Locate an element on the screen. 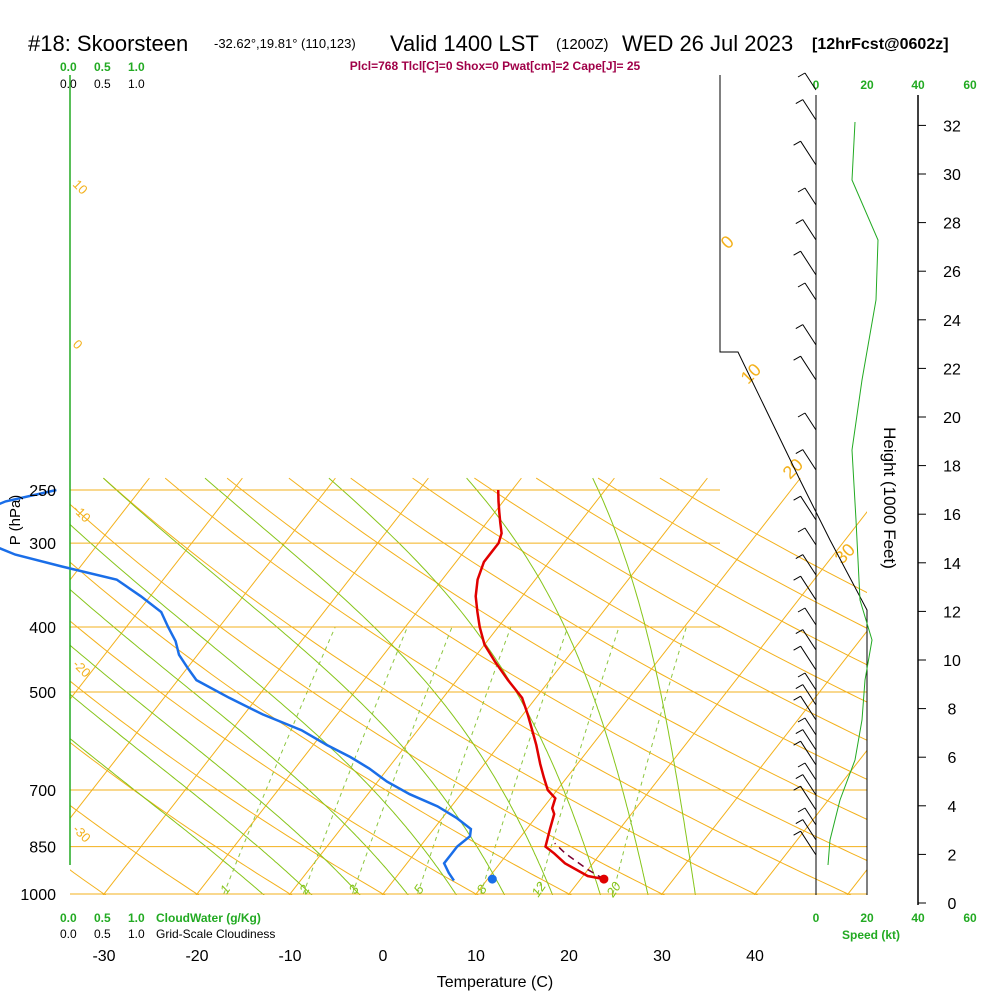 This screenshot has height=1000, width=1000. wind-panel-boundary is located at coordinates (793, 485).